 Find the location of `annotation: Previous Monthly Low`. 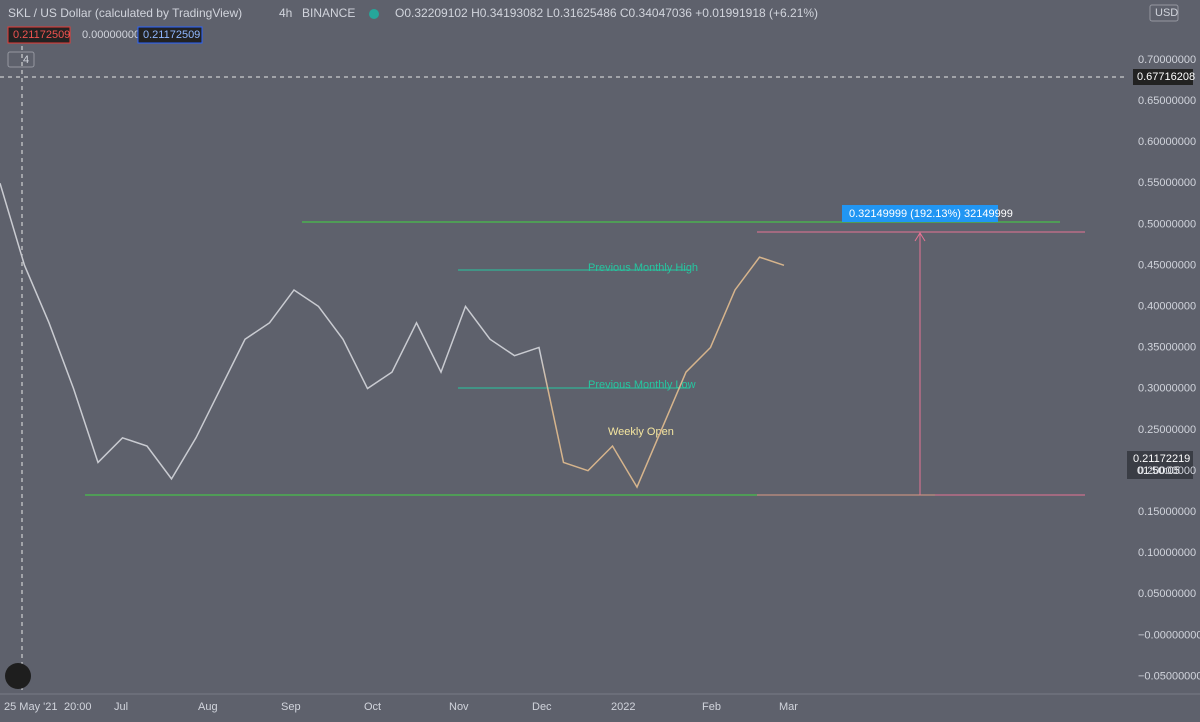

annotation: Previous Monthly Low is located at coordinates (642, 385).